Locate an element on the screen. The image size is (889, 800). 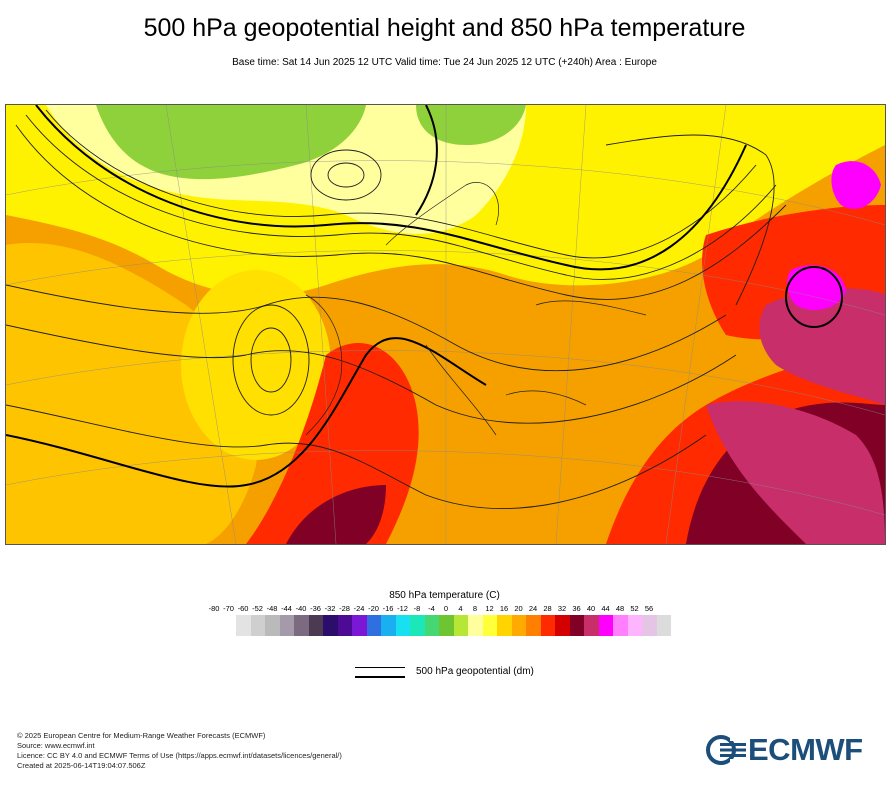
legend-tick: 36 is located at coordinates (576, 608).